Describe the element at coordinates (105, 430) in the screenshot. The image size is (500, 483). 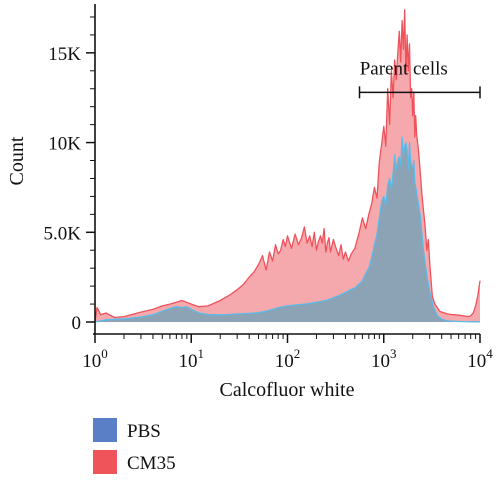
I see `legend-swatch-pbs` at that location.